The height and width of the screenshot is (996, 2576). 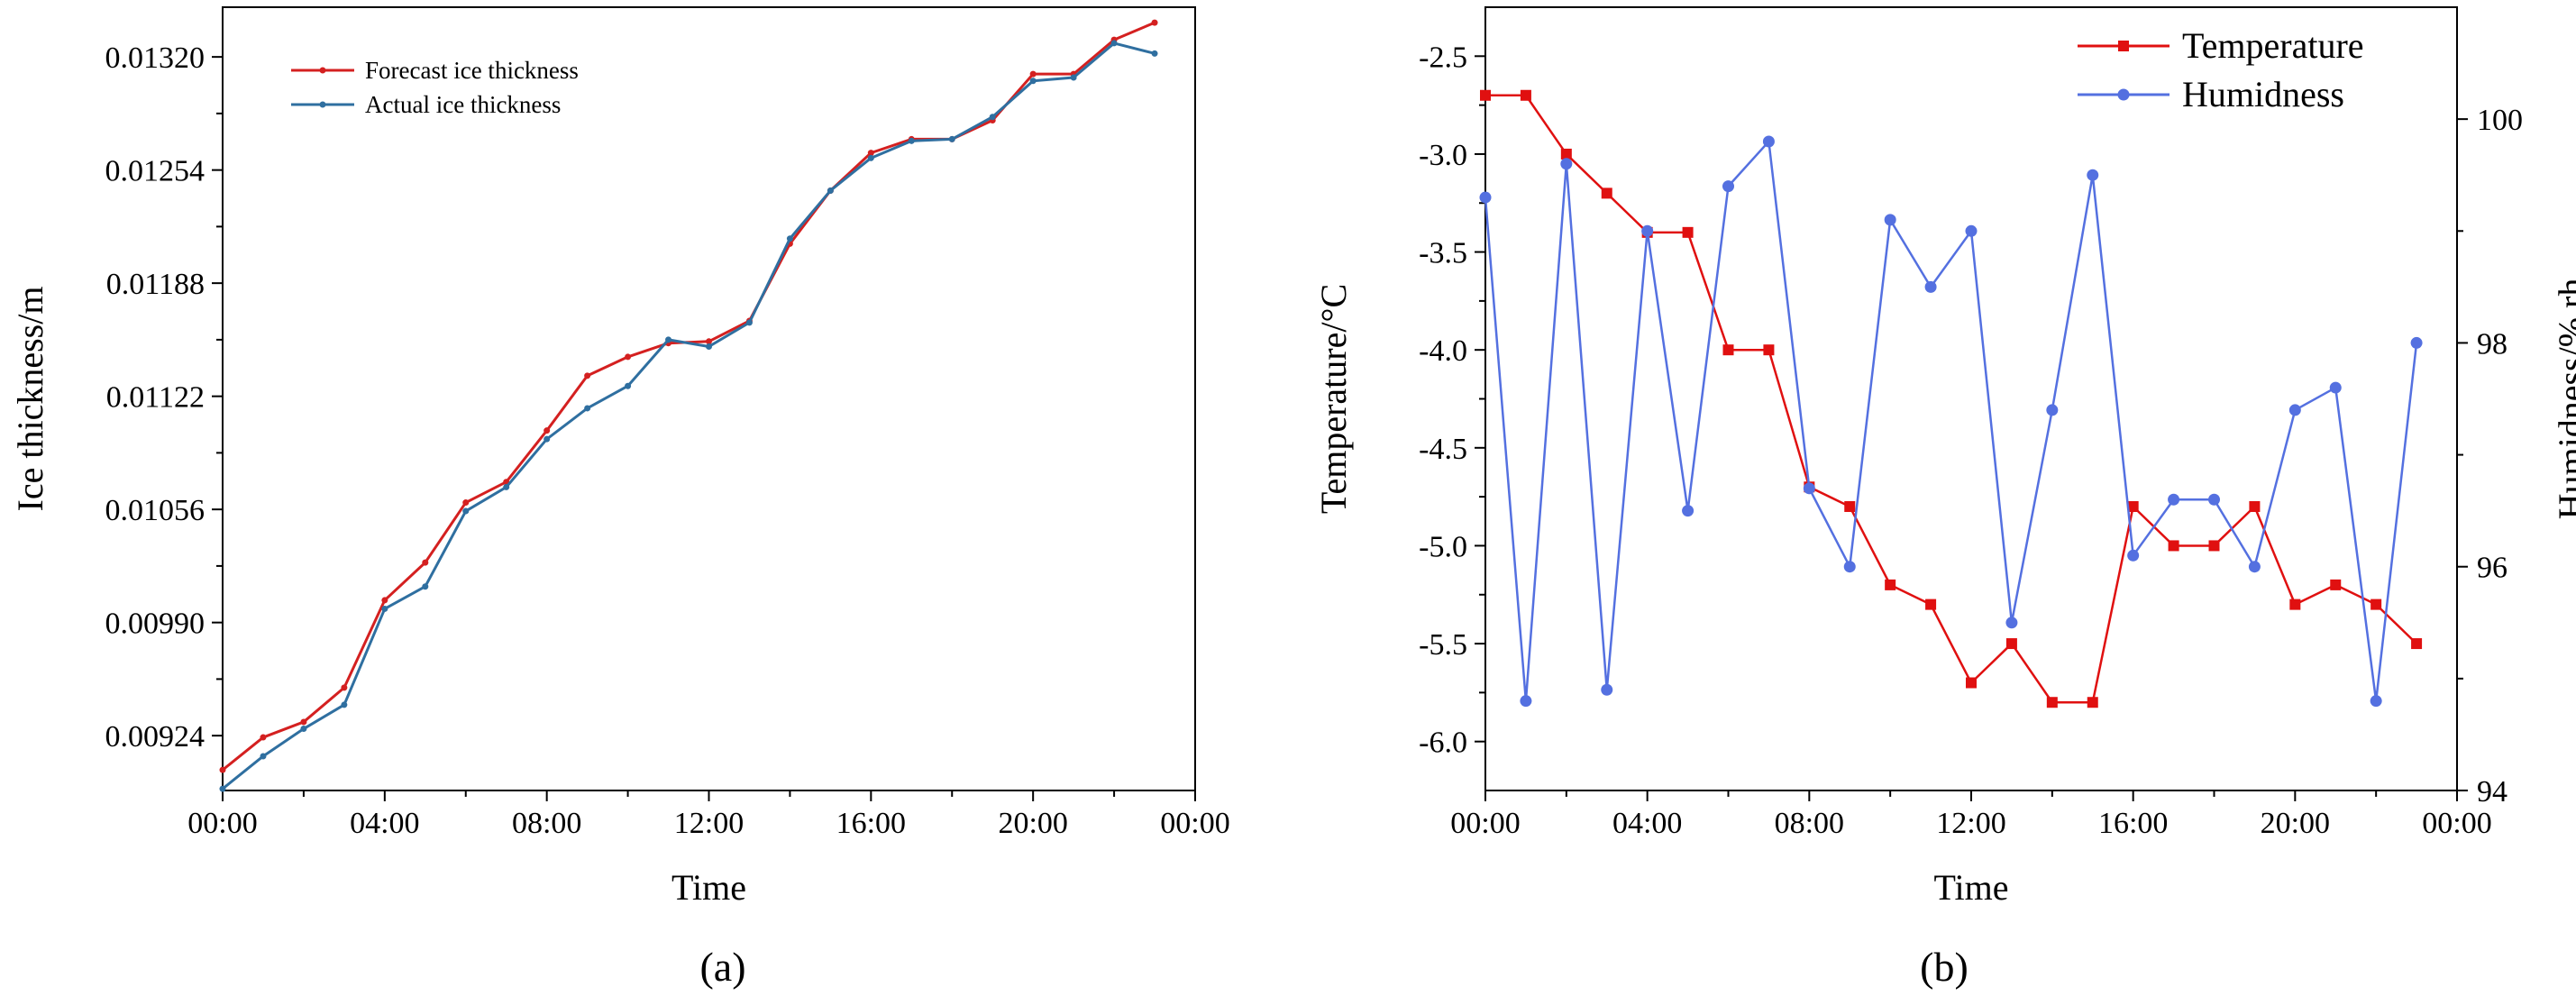 I want to click on y-tick-label: 0.00924, so click(x=155, y=737).